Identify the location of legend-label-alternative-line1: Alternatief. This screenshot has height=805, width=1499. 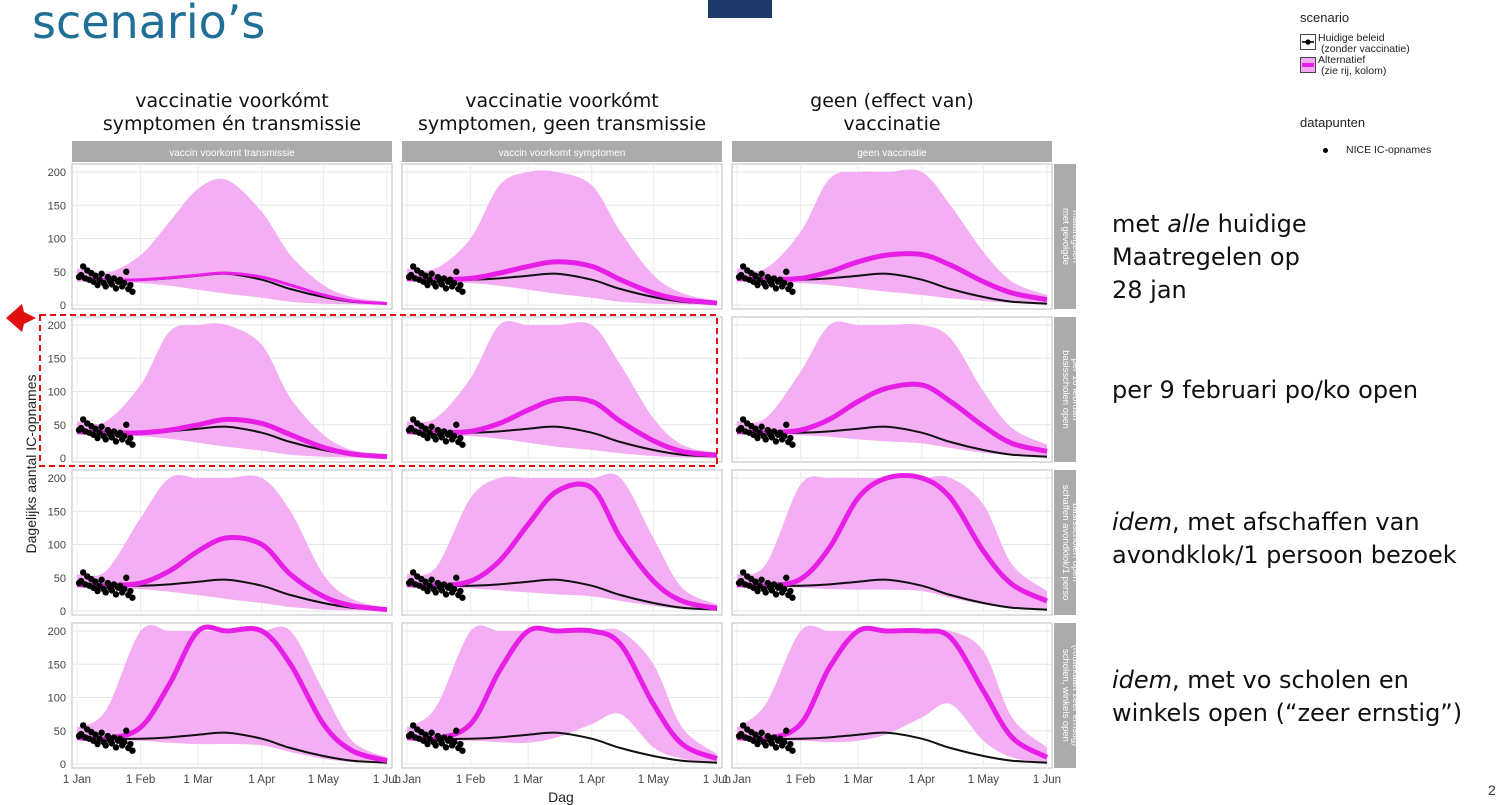
(1342, 60).